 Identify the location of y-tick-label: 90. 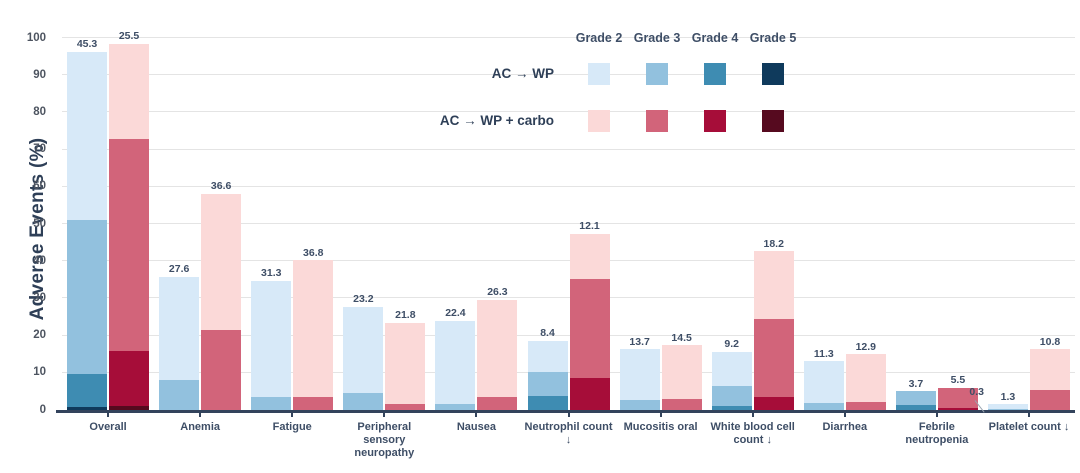
(39, 74).